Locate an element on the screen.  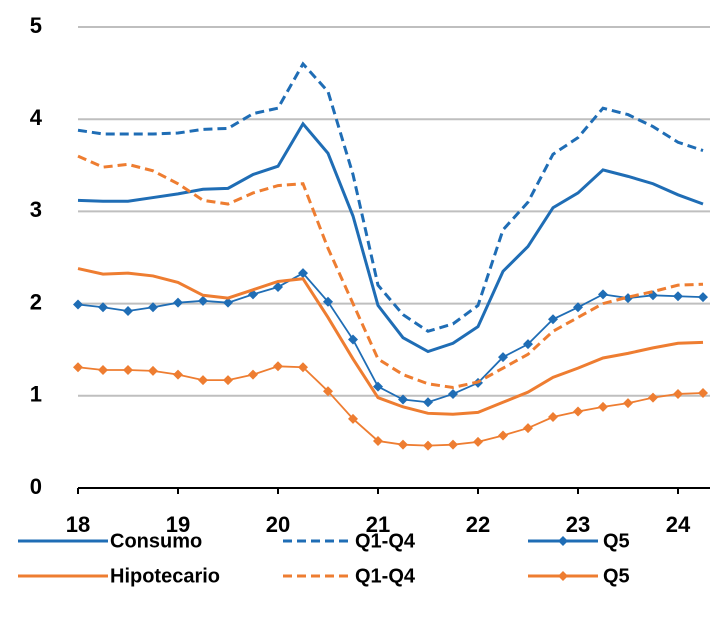
y-tick-label: 1 is located at coordinates (36, 394).